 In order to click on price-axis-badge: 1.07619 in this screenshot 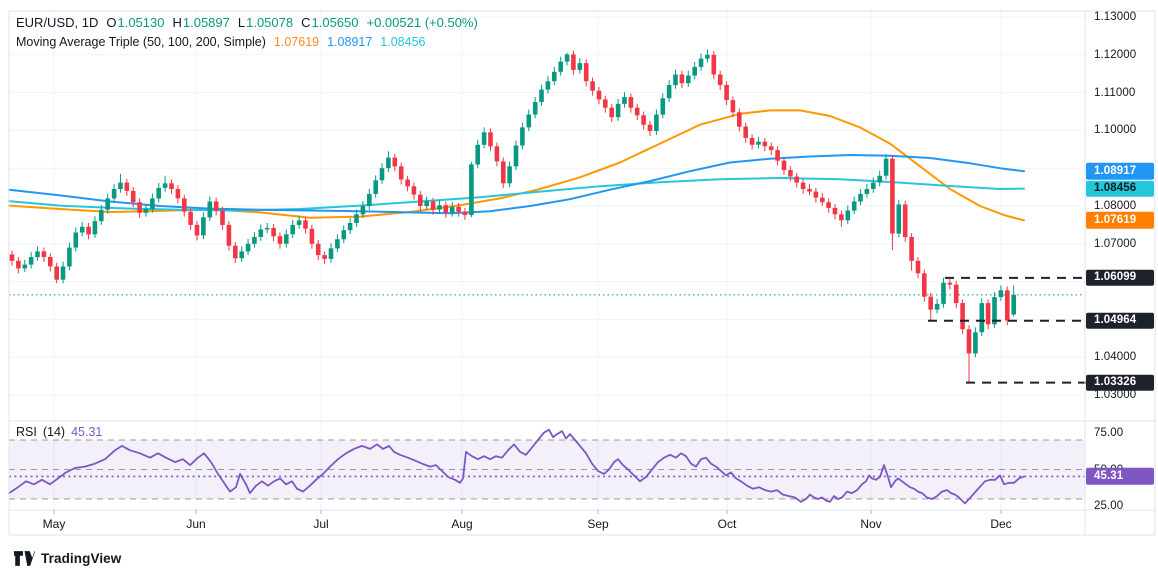, I will do `click(1120, 220)`.